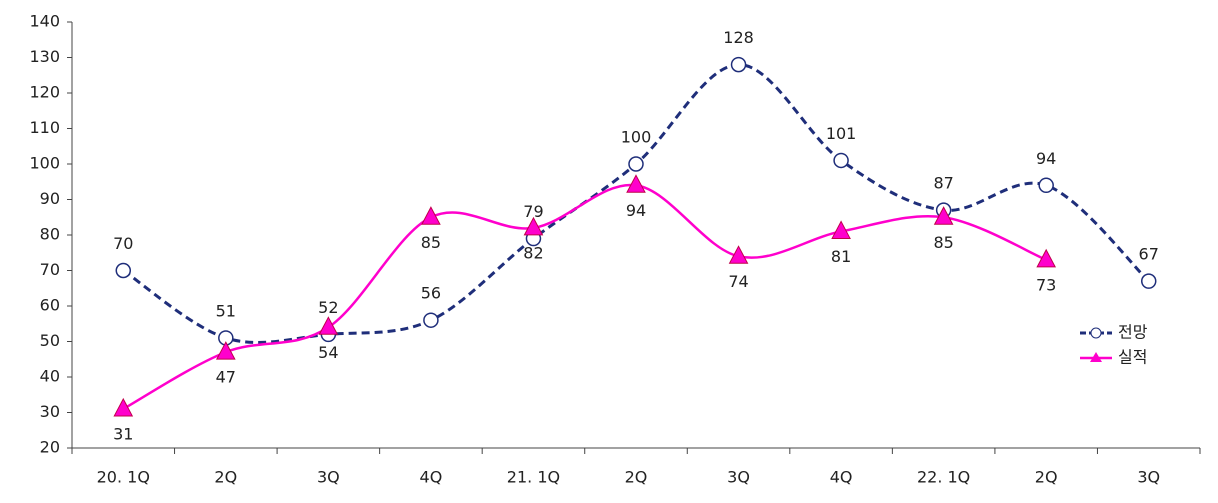 The image size is (1218, 503). What do you see at coordinates (50, 269) in the screenshot?
I see `y-tick-label: 70` at bounding box center [50, 269].